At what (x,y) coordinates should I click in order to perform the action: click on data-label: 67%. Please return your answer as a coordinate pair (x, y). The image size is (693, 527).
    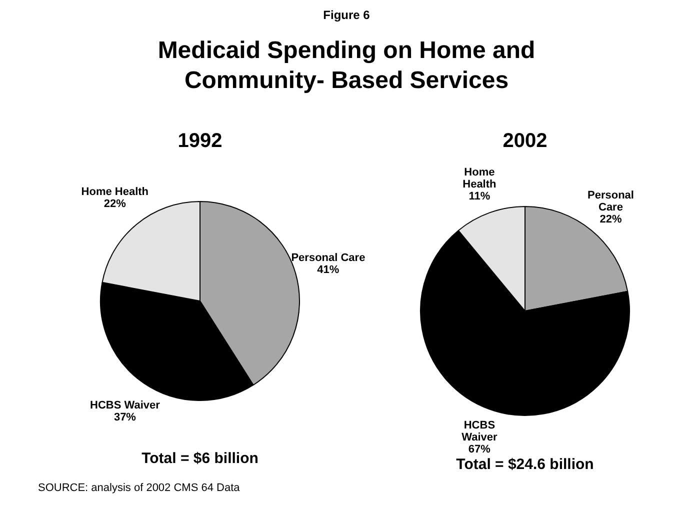
    Looking at the image, I should click on (479, 450).